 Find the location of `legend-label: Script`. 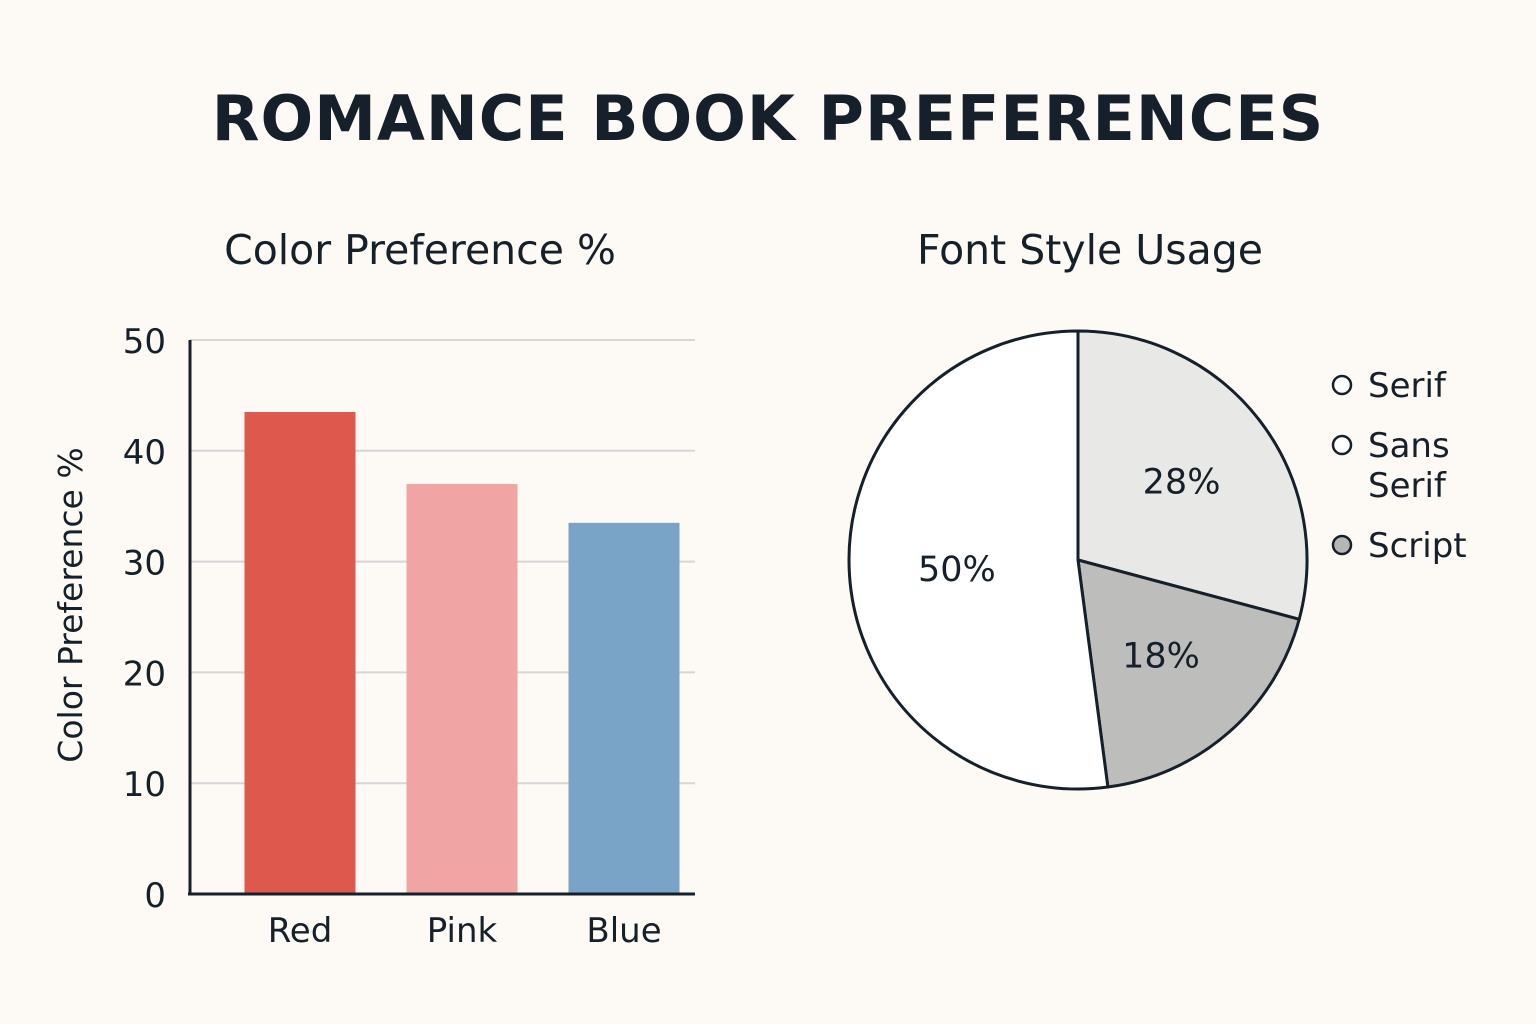

legend-label: Script is located at coordinates (1417, 546).